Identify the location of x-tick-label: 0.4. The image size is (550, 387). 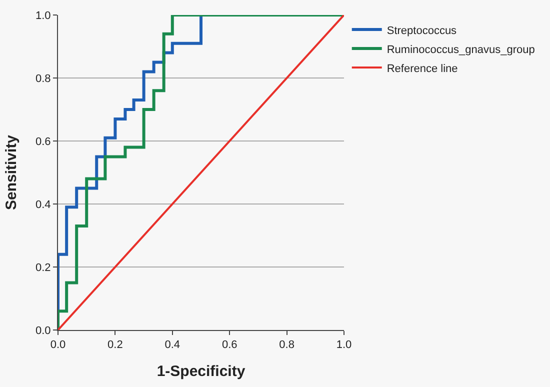
(172, 345).